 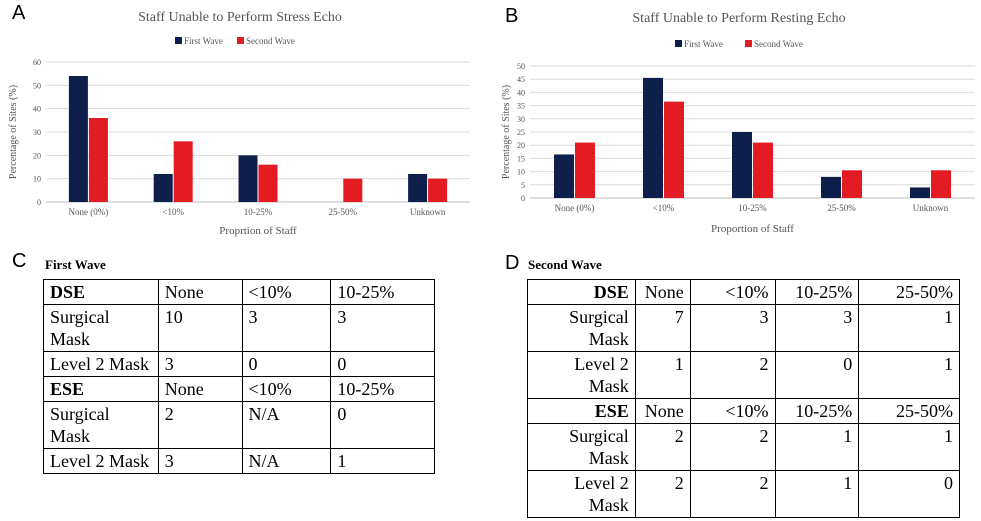 What do you see at coordinates (523, 185) in the screenshot?
I see `y-tick-label: 5` at bounding box center [523, 185].